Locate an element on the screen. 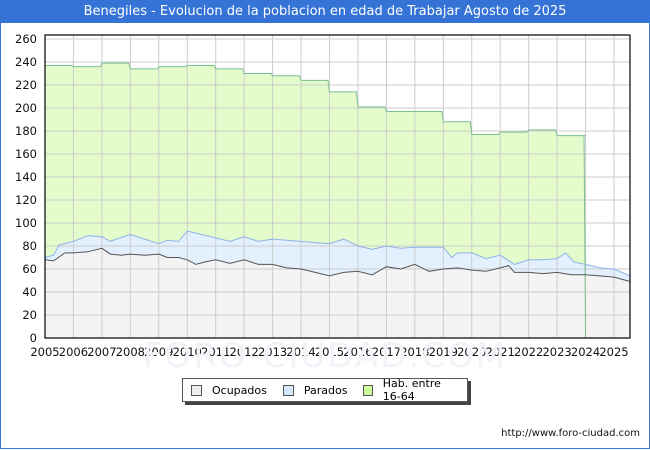 Image resolution: width=650 pixels, height=450 pixels. y-tick-label: 220 is located at coordinates (26, 85).